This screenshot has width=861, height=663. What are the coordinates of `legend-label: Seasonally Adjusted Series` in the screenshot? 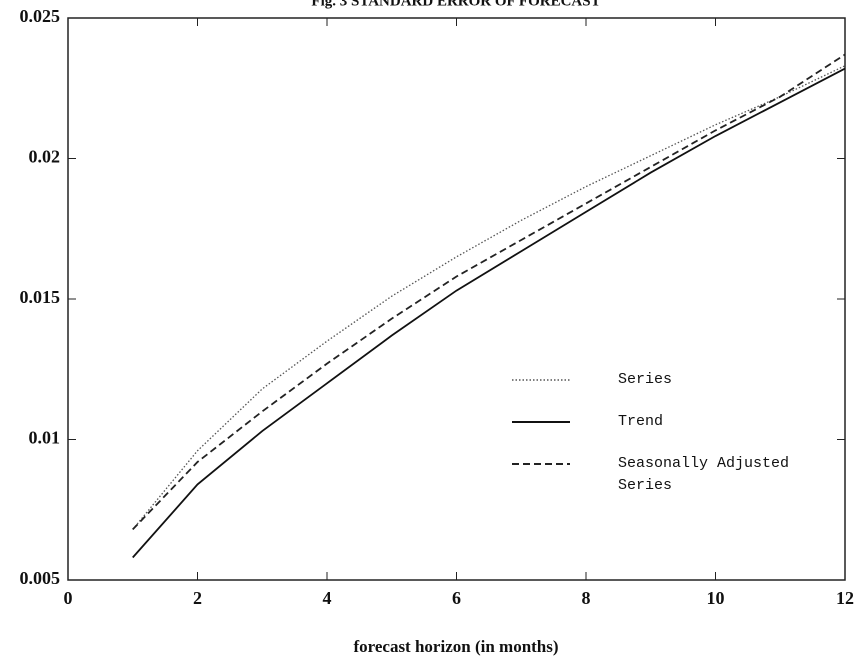 It's located at (704, 474).